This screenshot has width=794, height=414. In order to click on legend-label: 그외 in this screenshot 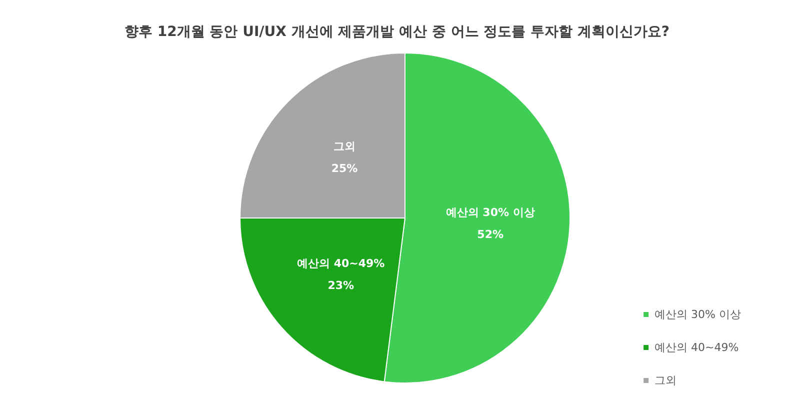, I will do `click(665, 380)`.